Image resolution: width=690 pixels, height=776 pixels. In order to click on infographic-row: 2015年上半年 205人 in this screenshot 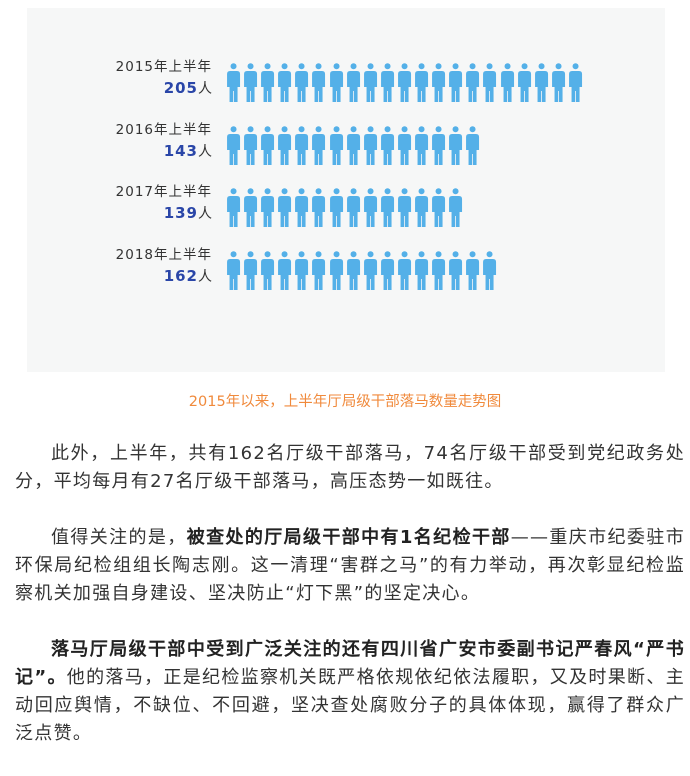, I will do `click(346, 82)`.